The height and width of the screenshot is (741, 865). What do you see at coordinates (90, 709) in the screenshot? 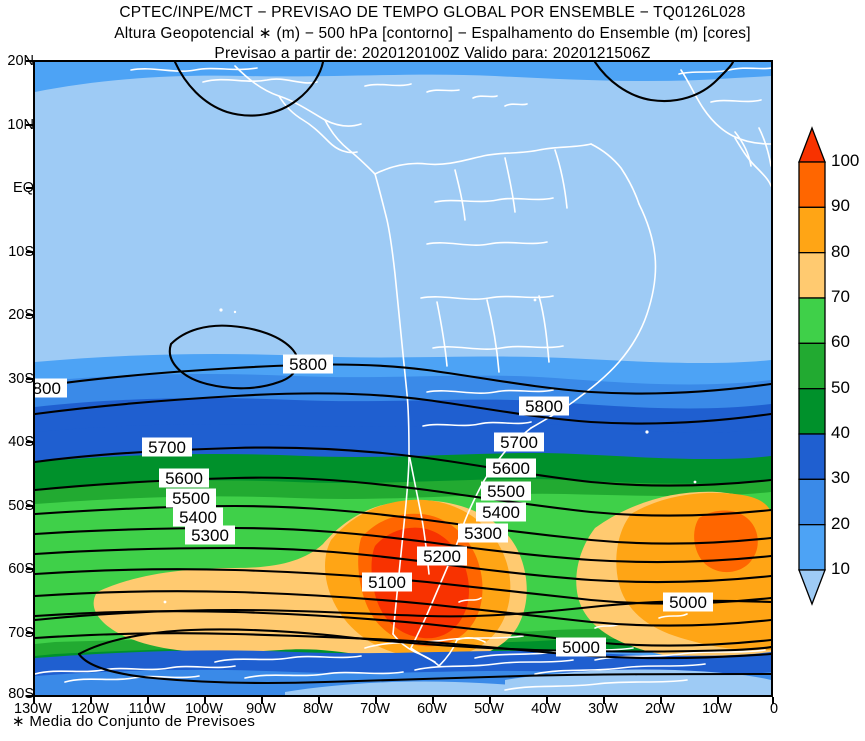
I see `xtick-label: 120W` at bounding box center [90, 709].